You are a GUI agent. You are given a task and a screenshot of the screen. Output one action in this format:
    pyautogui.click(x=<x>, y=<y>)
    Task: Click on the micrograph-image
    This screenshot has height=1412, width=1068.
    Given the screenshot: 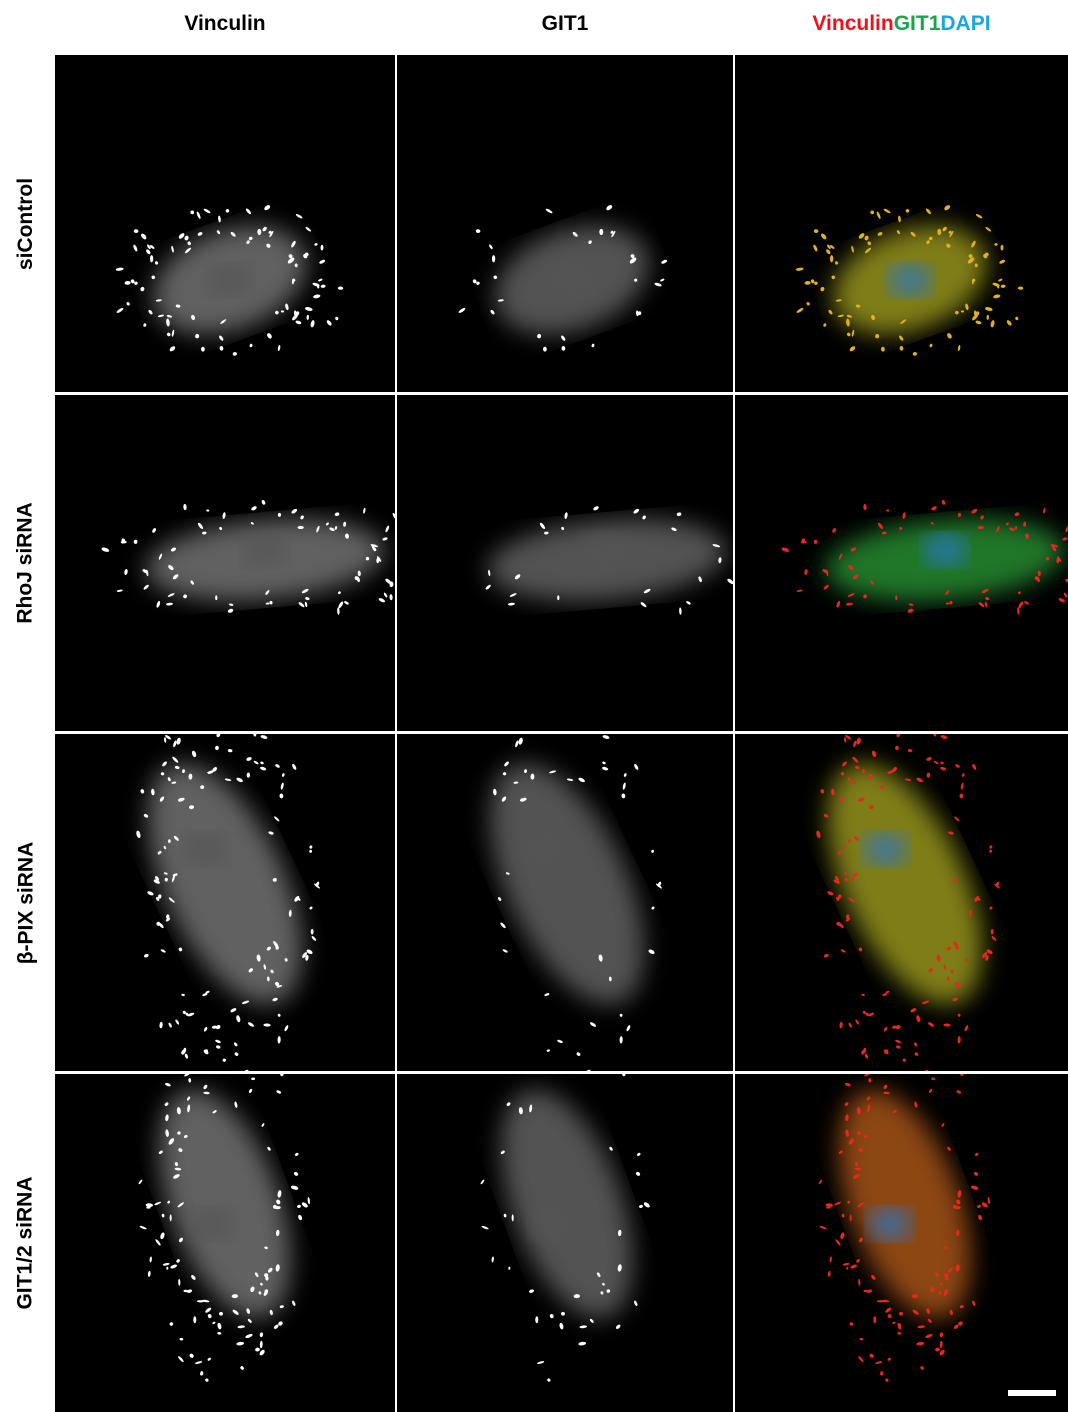 What is the action you would take?
    pyautogui.click(x=565, y=1228)
    